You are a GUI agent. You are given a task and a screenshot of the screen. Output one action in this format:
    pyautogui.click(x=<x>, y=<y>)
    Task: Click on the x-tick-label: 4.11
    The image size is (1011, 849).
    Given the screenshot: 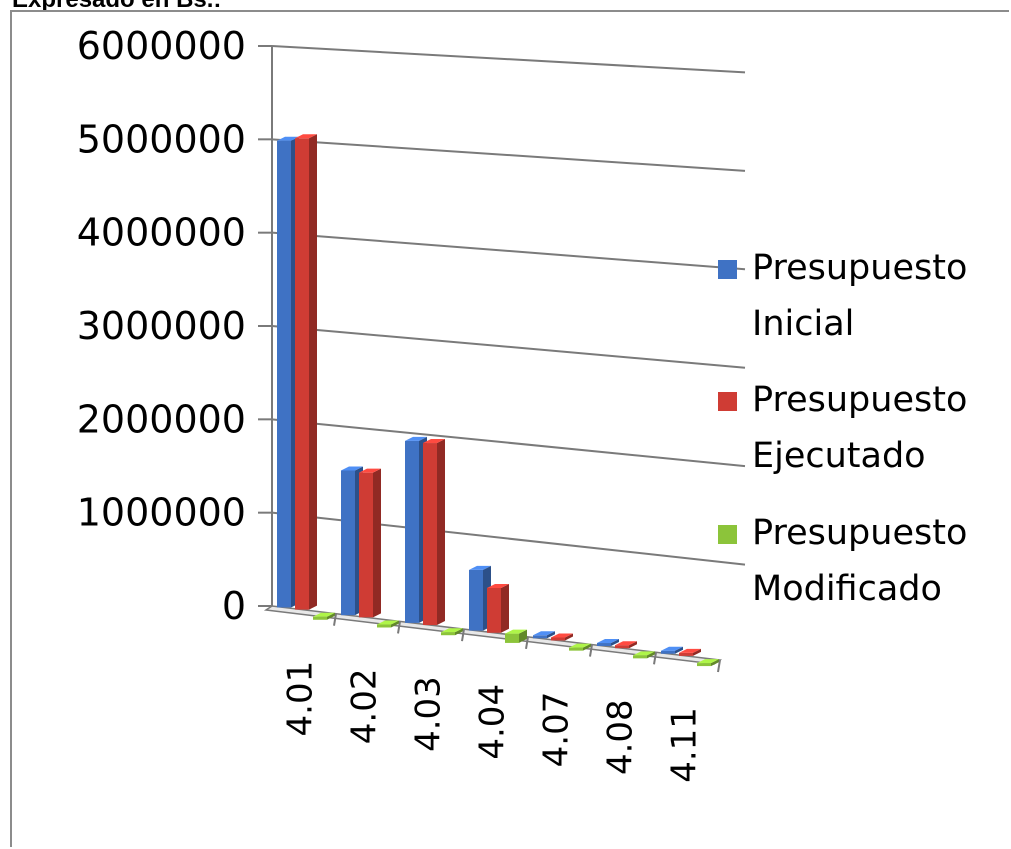 What is the action you would take?
    pyautogui.click(x=685, y=745)
    